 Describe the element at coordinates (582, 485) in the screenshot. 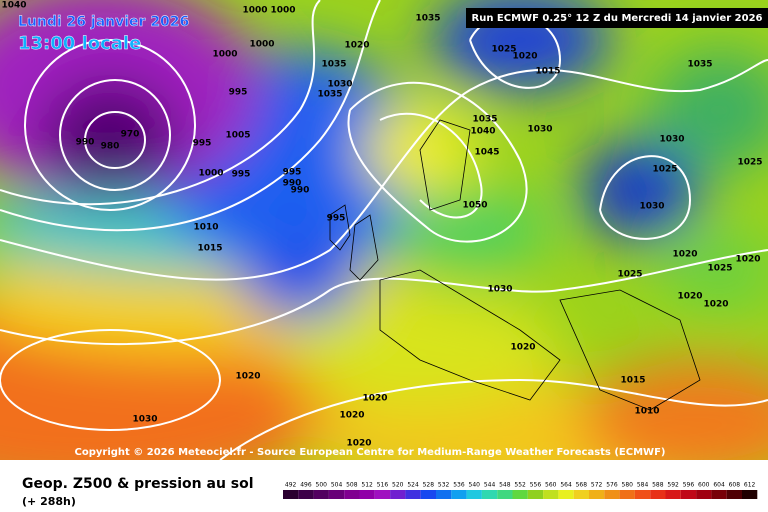

I see `colorbar-label: 568` at that location.